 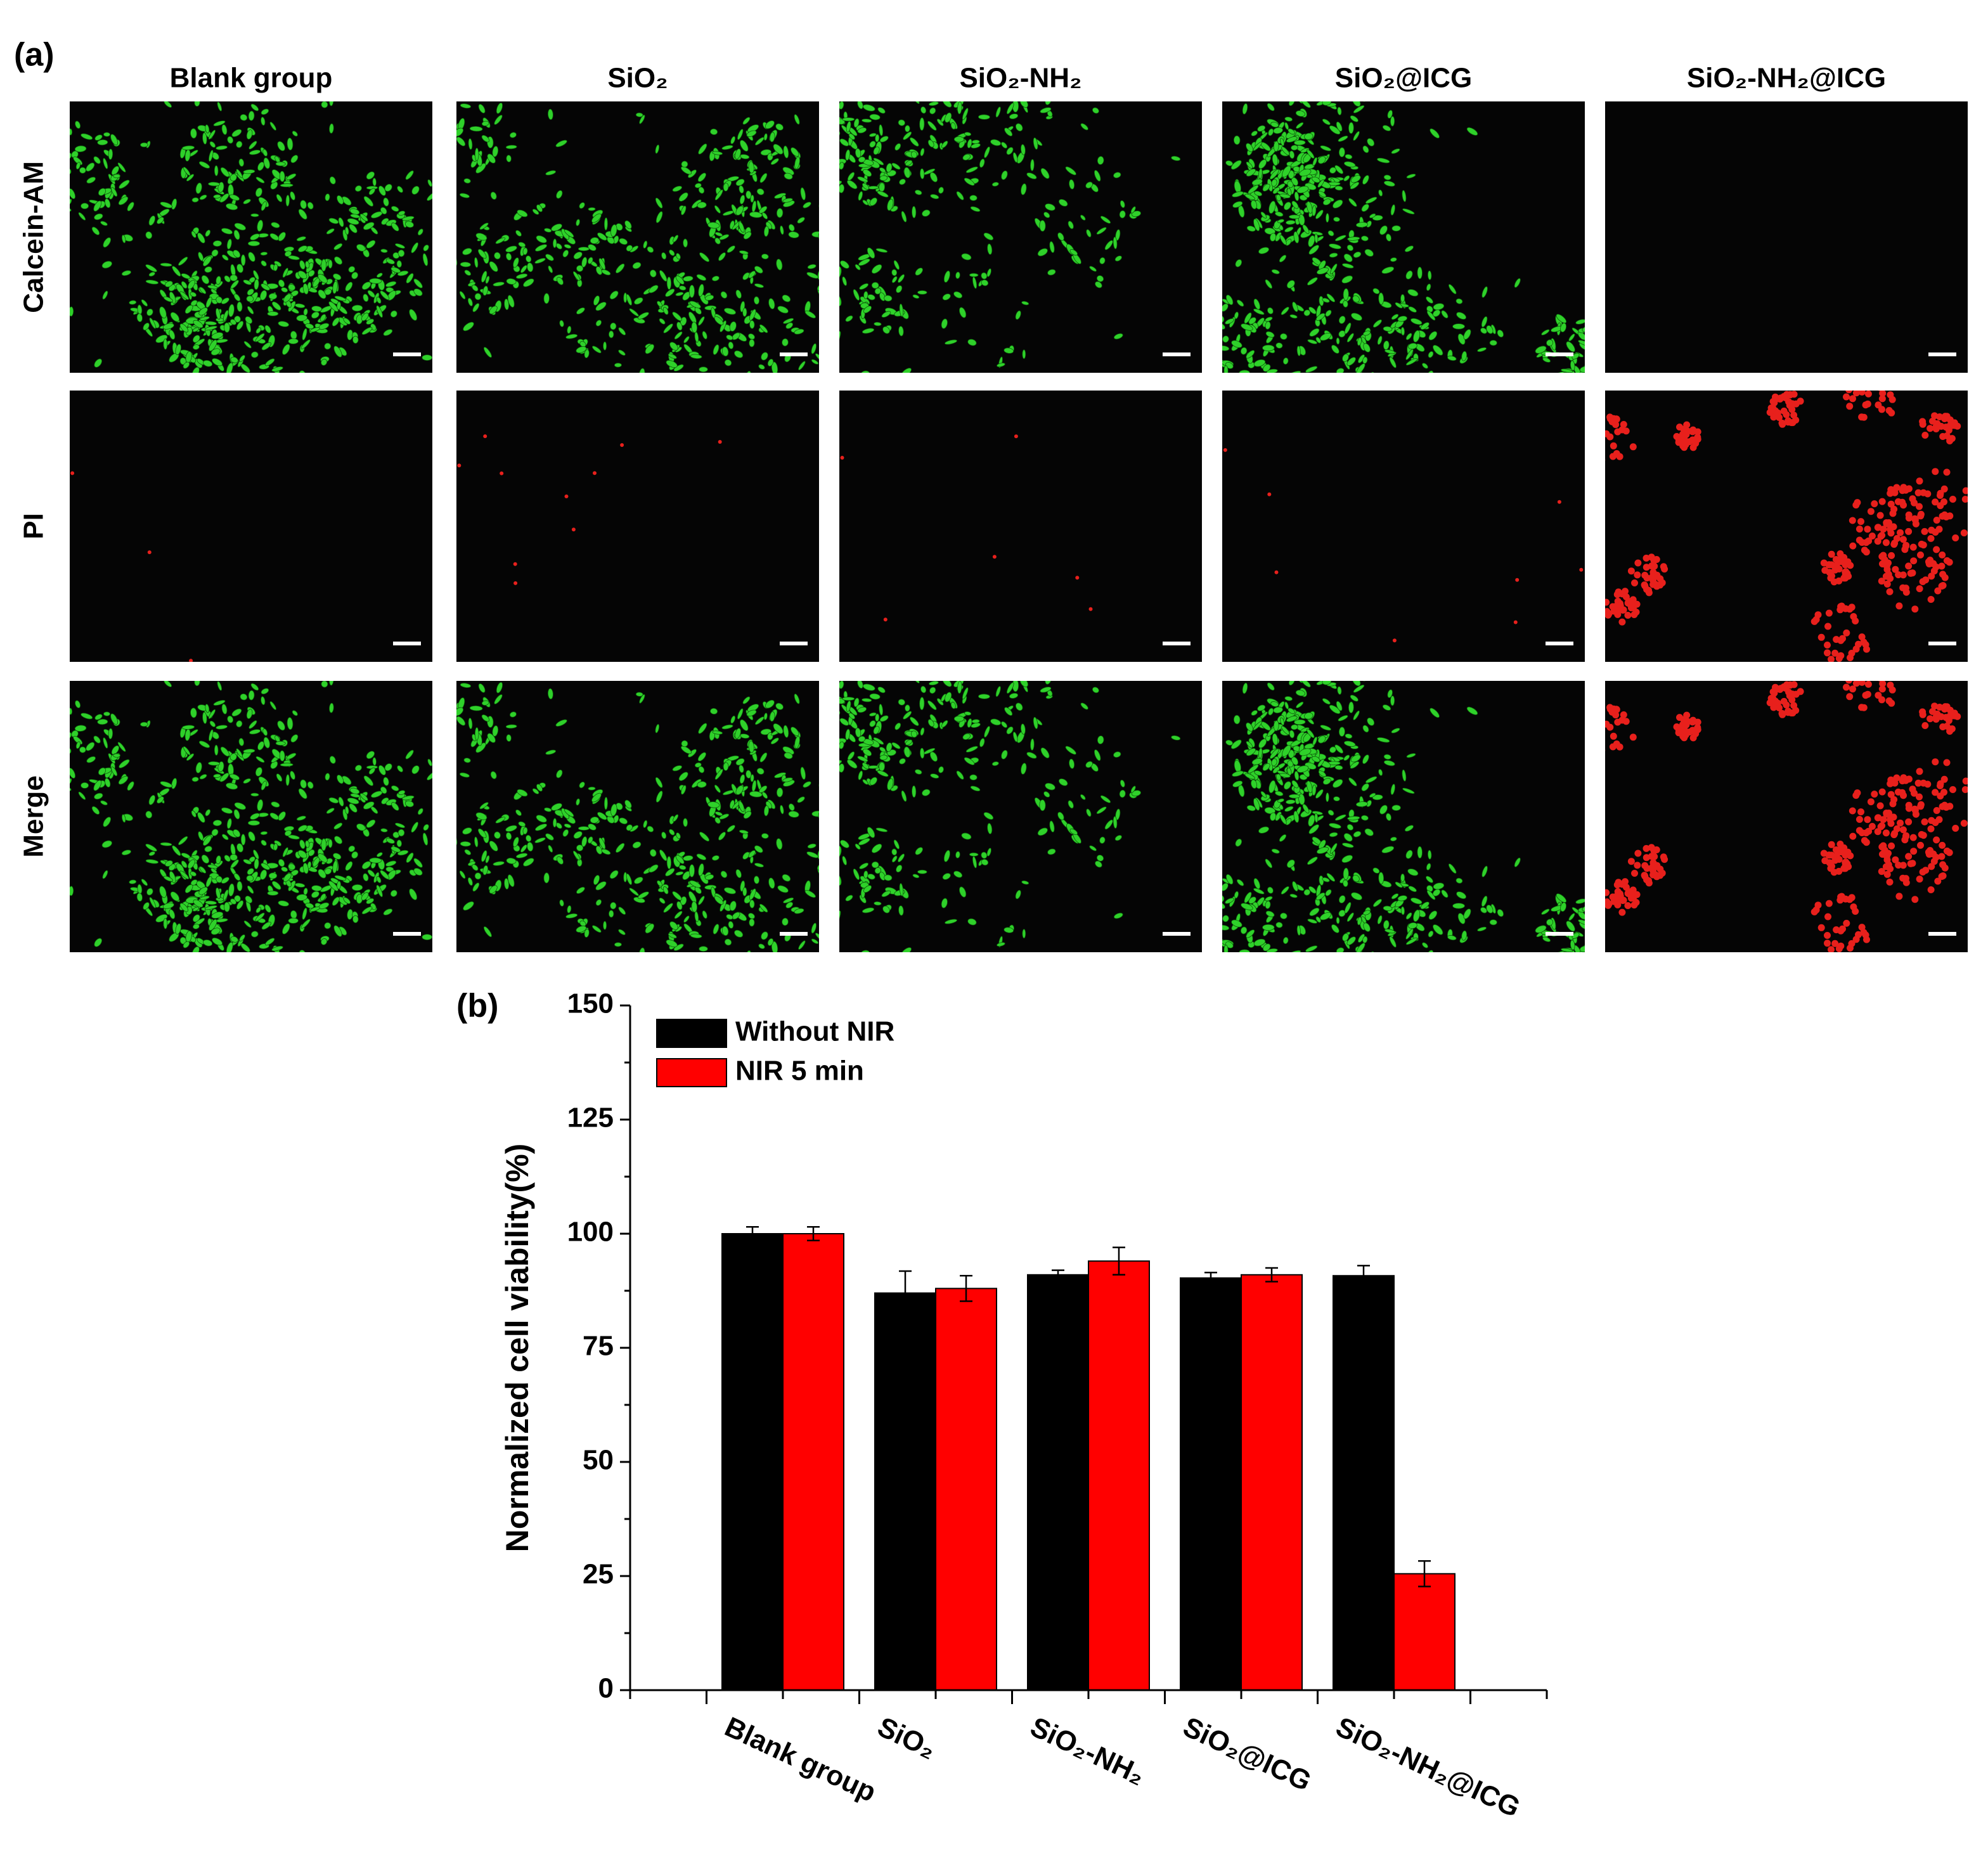 What do you see at coordinates (33, 237) in the screenshot?
I see `row-label: Calcein-AM` at bounding box center [33, 237].